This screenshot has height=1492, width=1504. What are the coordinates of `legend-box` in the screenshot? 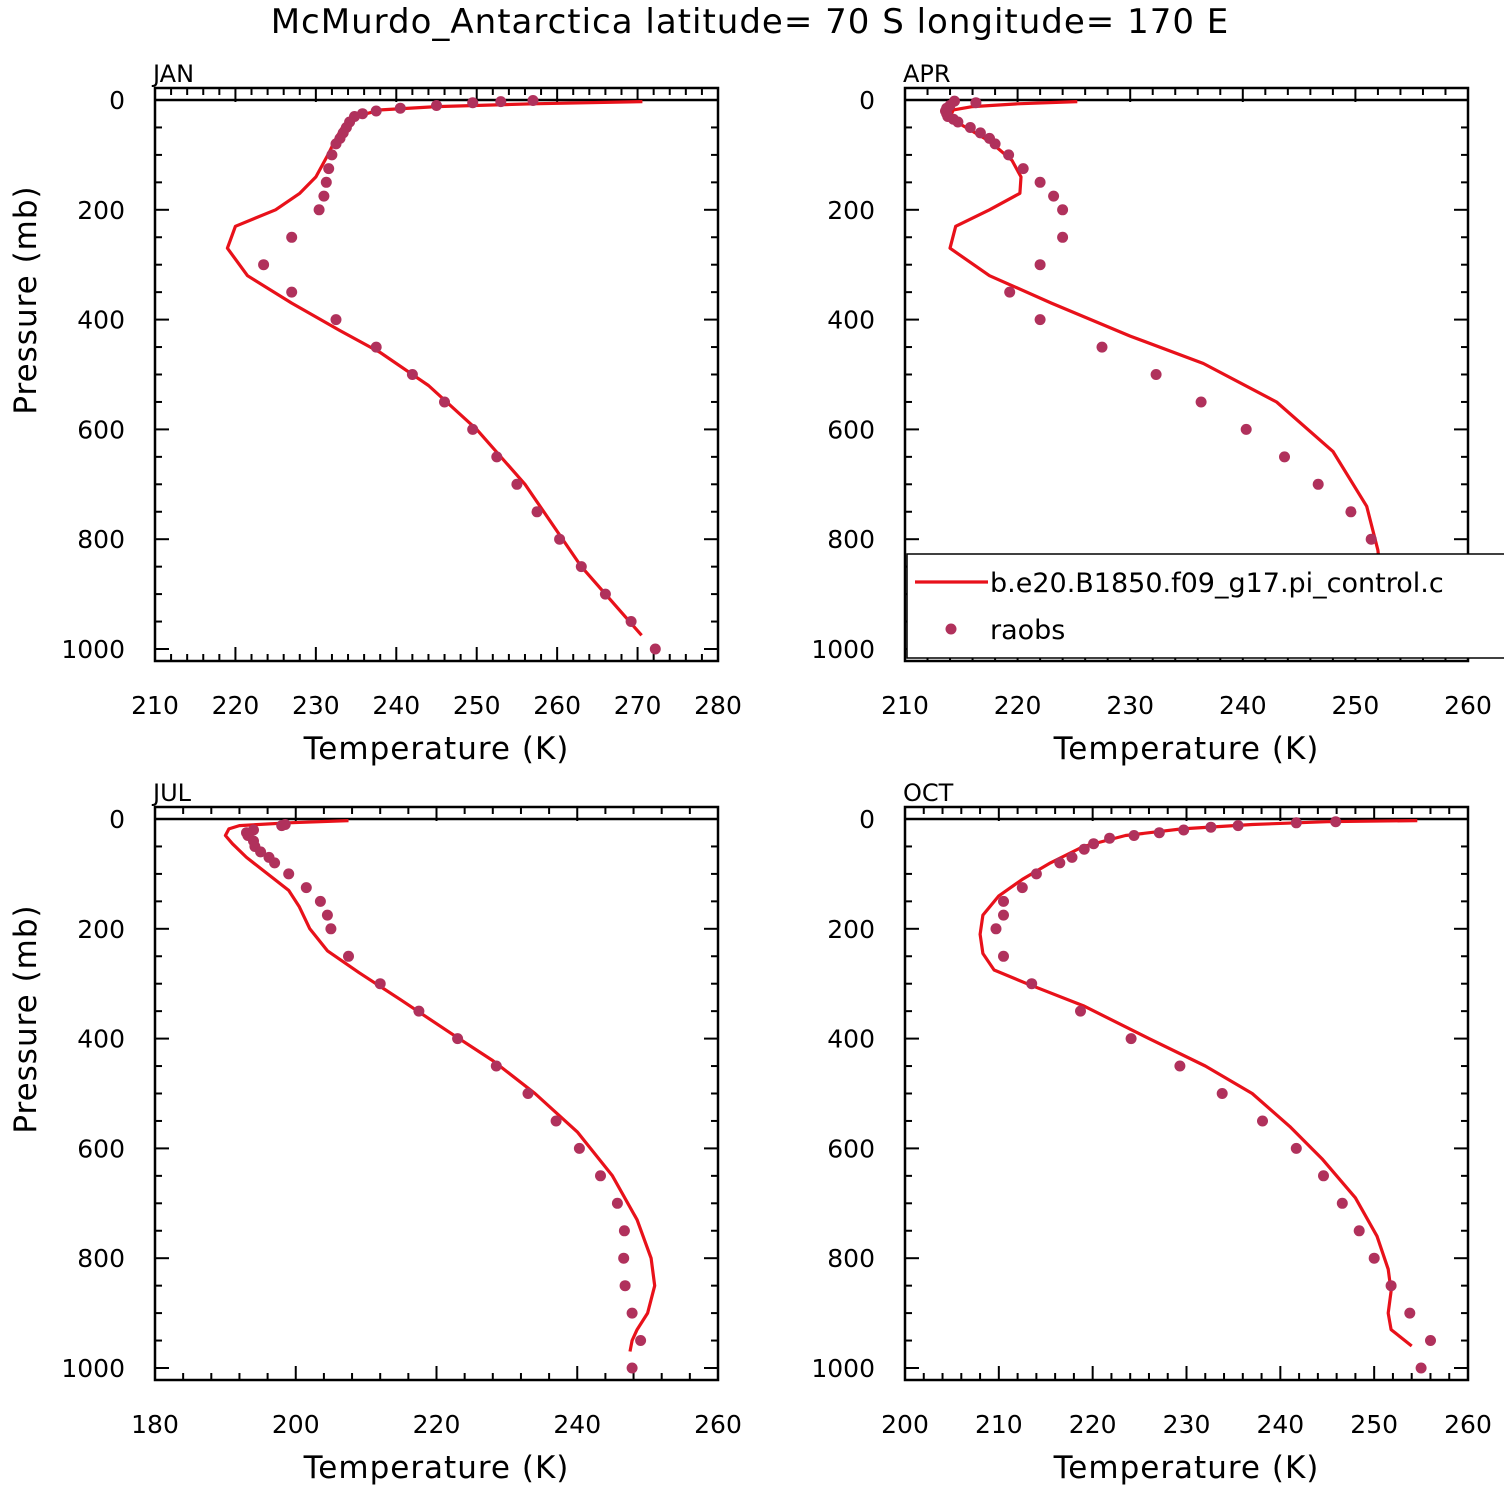 It's located at (1205, 606).